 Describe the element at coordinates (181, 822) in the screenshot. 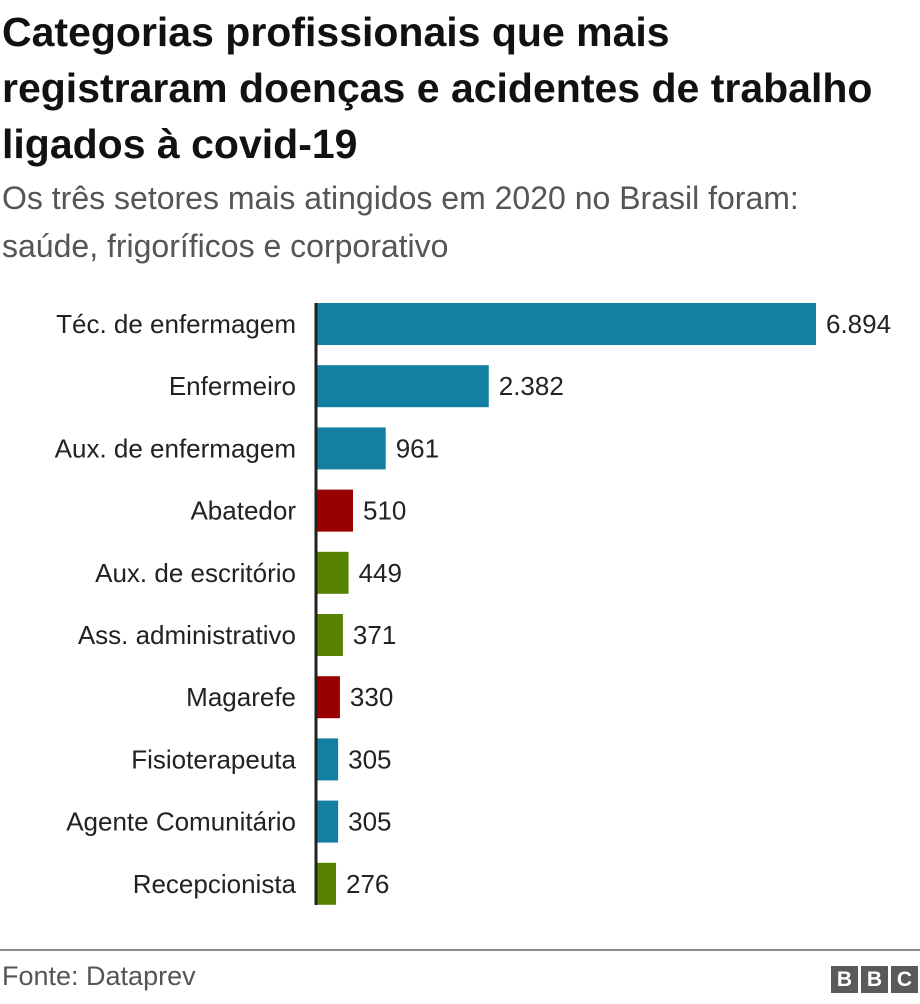

I see `category-label: Agente Comunitário` at that location.